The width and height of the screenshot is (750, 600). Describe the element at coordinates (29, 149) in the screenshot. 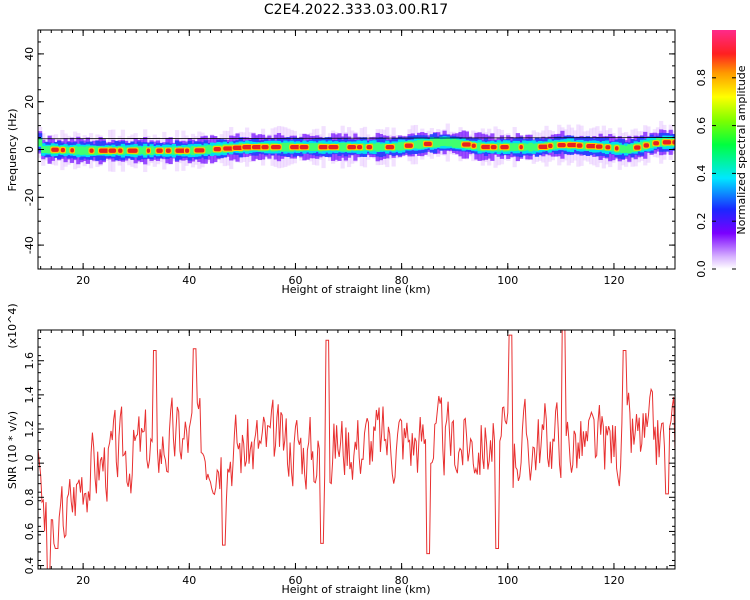

I see `spectrogram-y-tick-label: 0` at that location.